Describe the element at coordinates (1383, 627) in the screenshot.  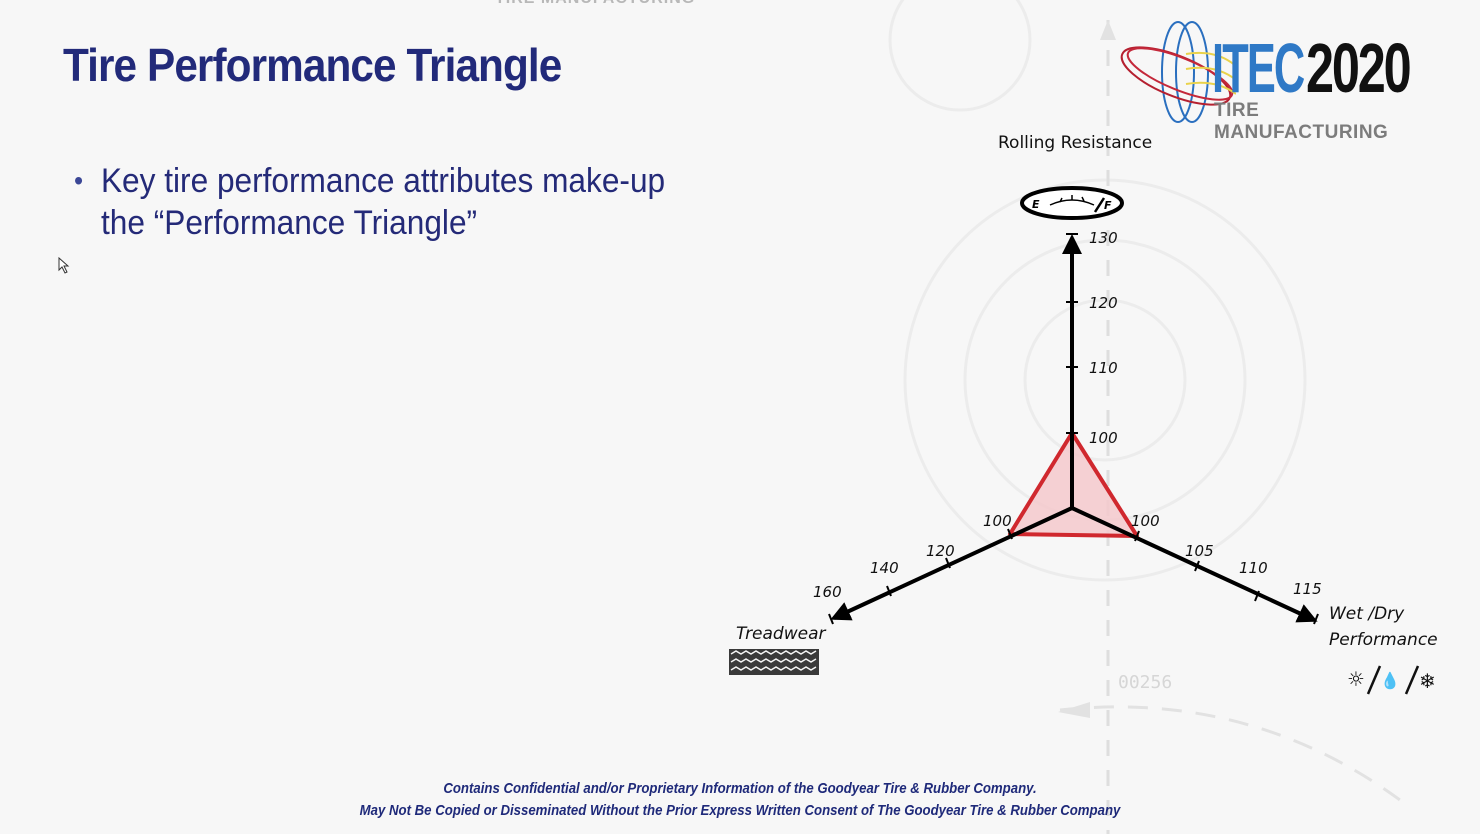
I see `axis-title-wet-dry: Wet /Dry Performance` at that location.